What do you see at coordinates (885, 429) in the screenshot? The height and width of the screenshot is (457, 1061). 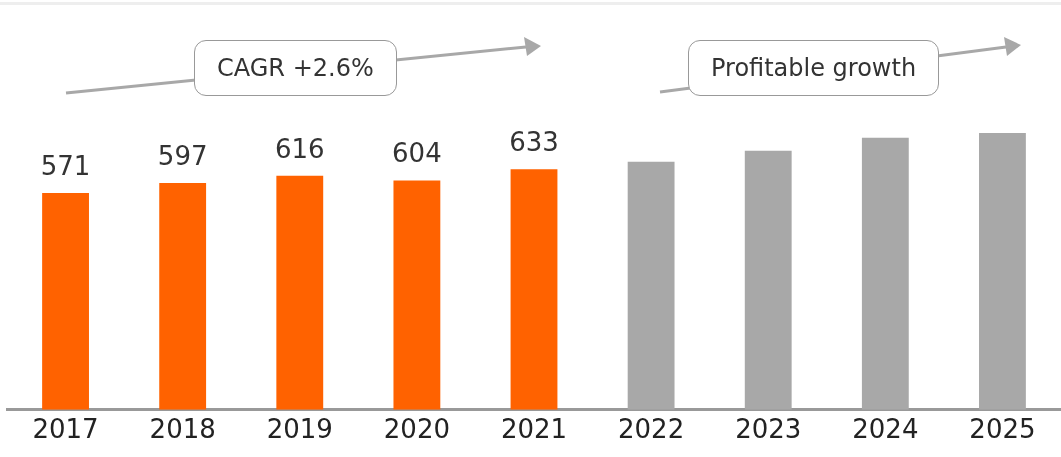 I see `x-tick-label: 2024` at bounding box center [885, 429].